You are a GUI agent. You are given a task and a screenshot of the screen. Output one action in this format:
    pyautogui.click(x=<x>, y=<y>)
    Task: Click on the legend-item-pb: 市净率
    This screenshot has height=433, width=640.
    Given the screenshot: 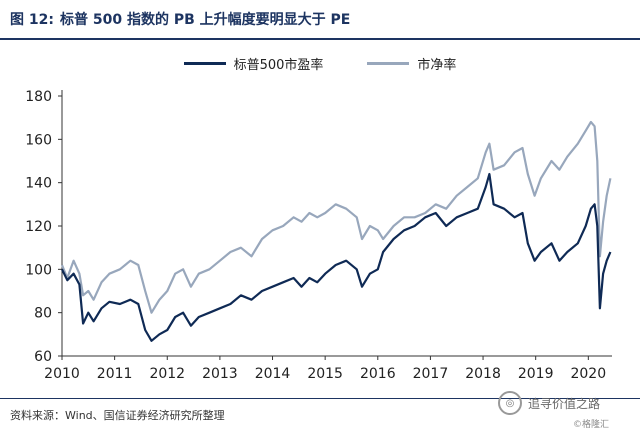 What is the action you would take?
    pyautogui.click(x=411, y=63)
    